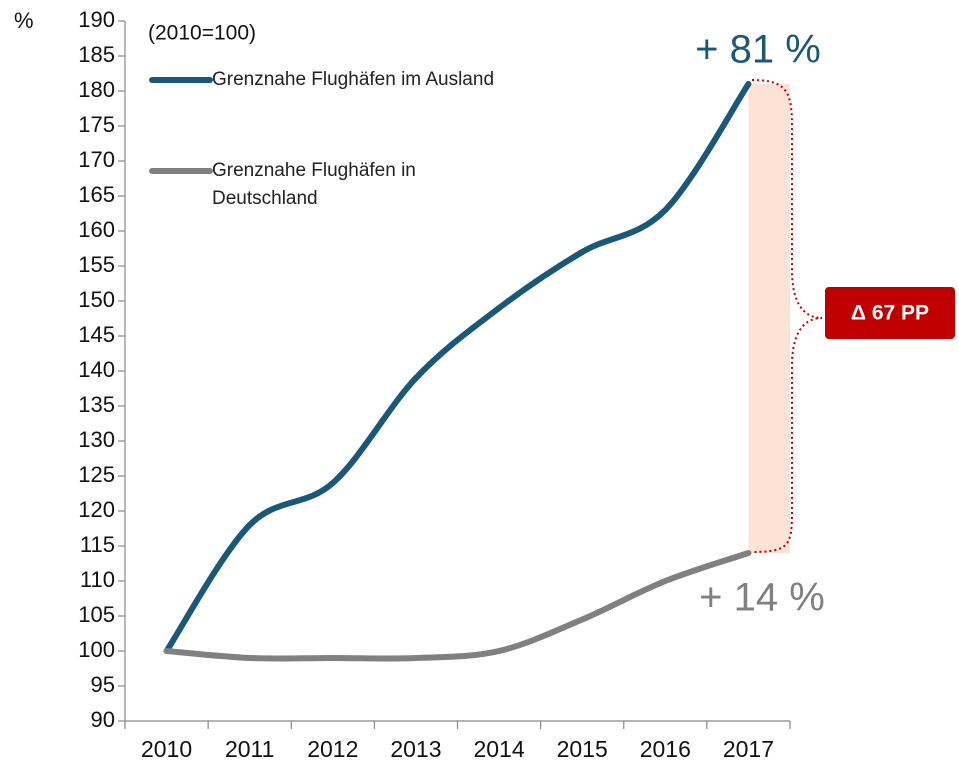 The image size is (959, 774). I want to click on gap-area, so click(769, 318).